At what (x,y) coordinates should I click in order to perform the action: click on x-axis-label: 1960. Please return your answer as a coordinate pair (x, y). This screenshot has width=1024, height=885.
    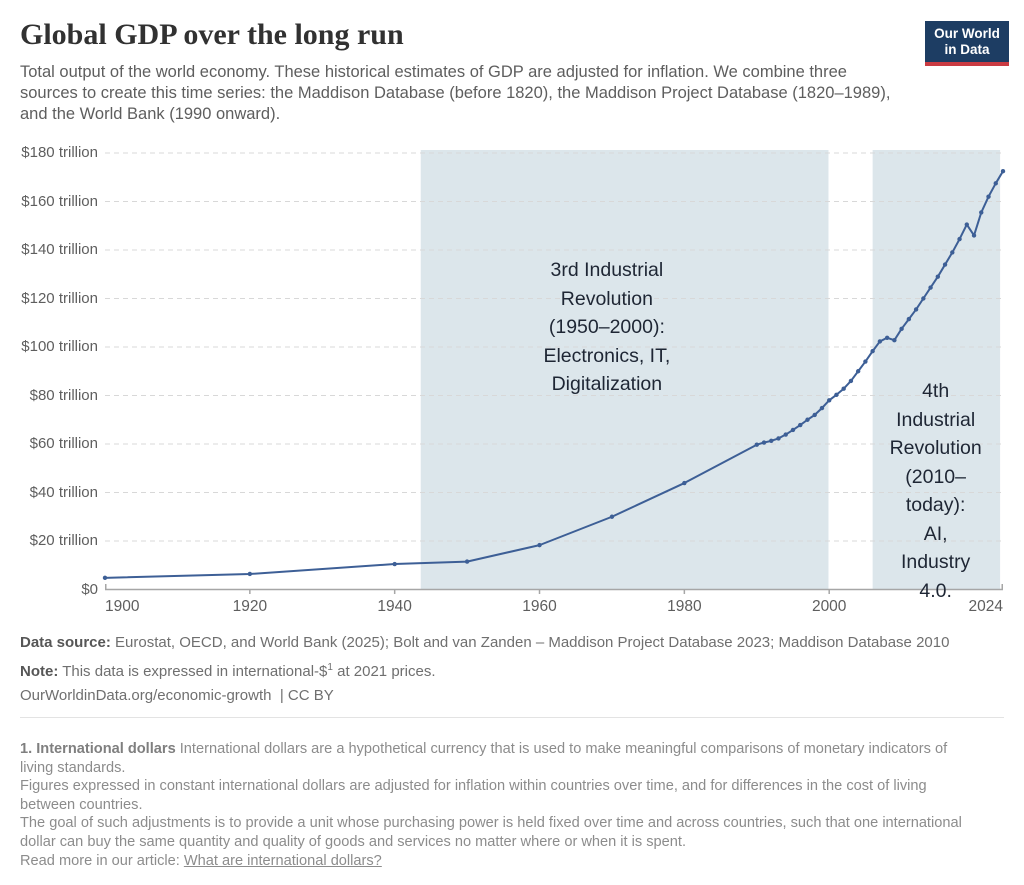
    Looking at the image, I should click on (539, 606).